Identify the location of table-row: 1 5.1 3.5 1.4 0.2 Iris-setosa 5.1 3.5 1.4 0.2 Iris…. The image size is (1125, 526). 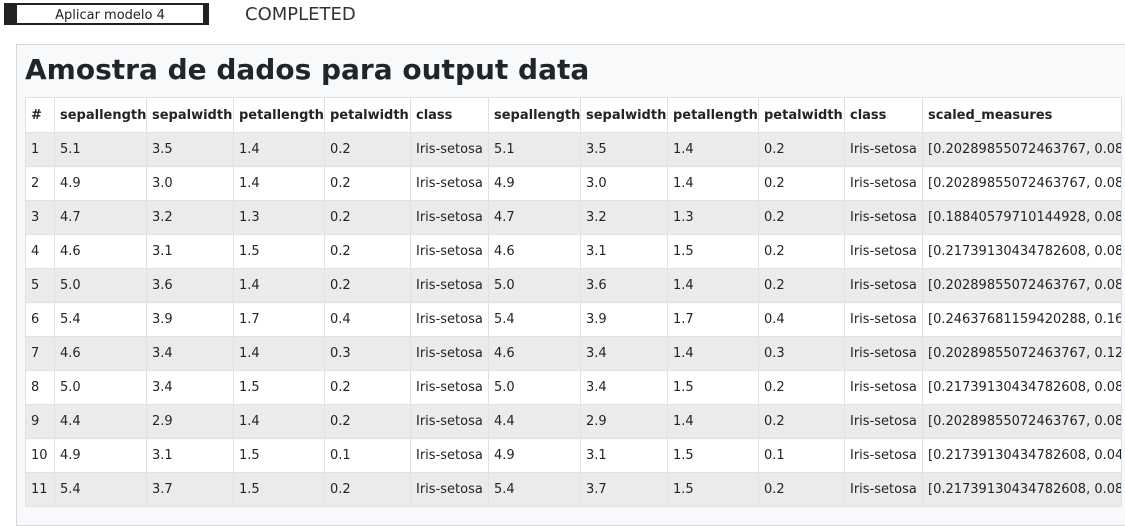
(573, 149).